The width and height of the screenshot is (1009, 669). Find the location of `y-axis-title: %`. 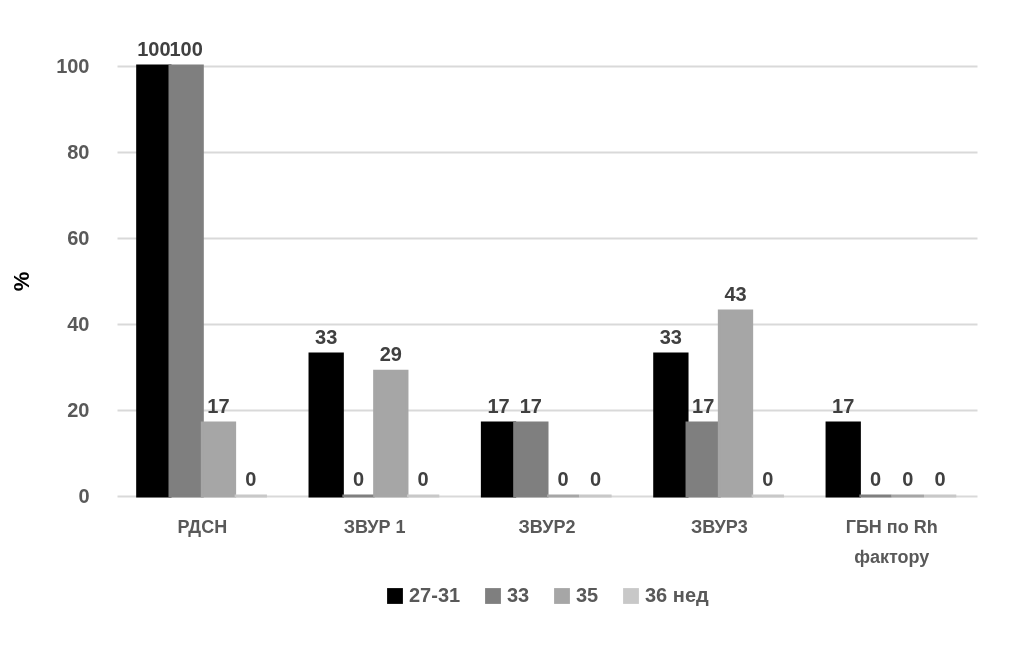

y-axis-title: % is located at coordinates (22, 281).